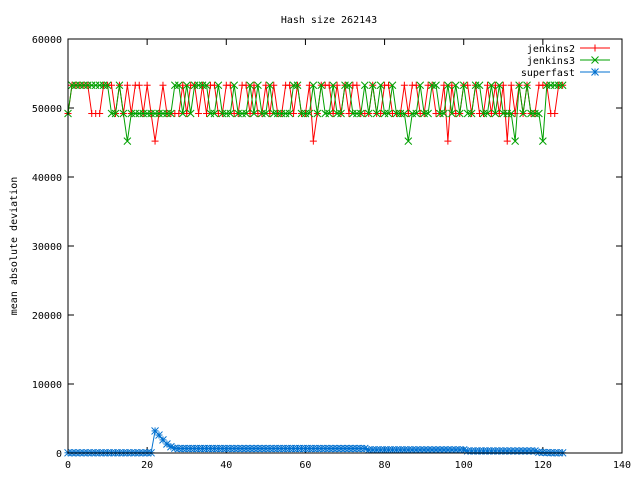 This screenshot has height=480, width=640. Describe the element at coordinates (329, 20) in the screenshot. I see `chart-title: Hash size 262143` at that location.